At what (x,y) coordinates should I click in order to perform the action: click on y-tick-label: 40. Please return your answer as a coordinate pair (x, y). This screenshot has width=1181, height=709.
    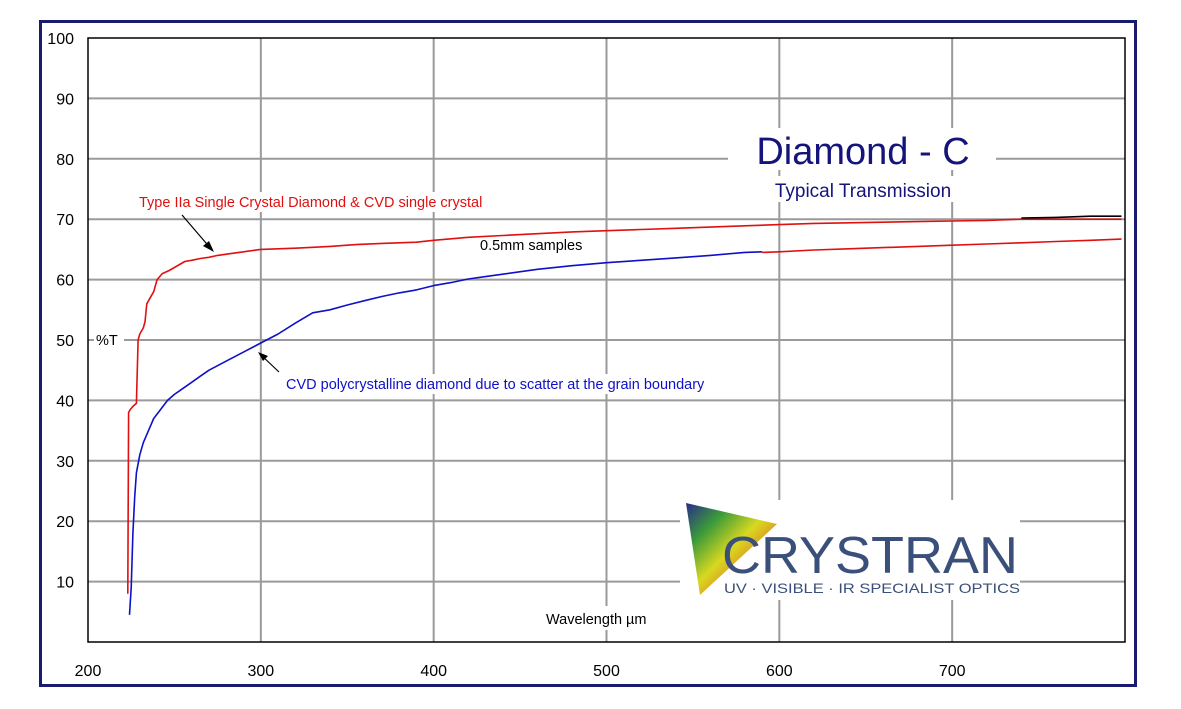
    Looking at the image, I should click on (65, 401).